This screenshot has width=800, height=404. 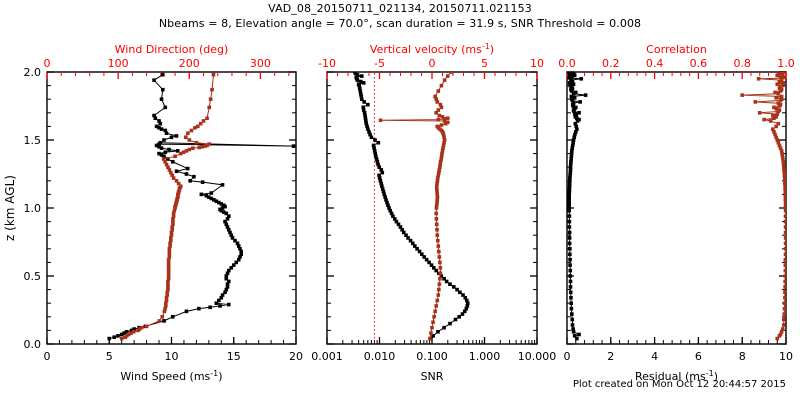 What do you see at coordinates (380, 356) in the screenshot?
I see `bottom-tick-label: 0.010` at bounding box center [380, 356].